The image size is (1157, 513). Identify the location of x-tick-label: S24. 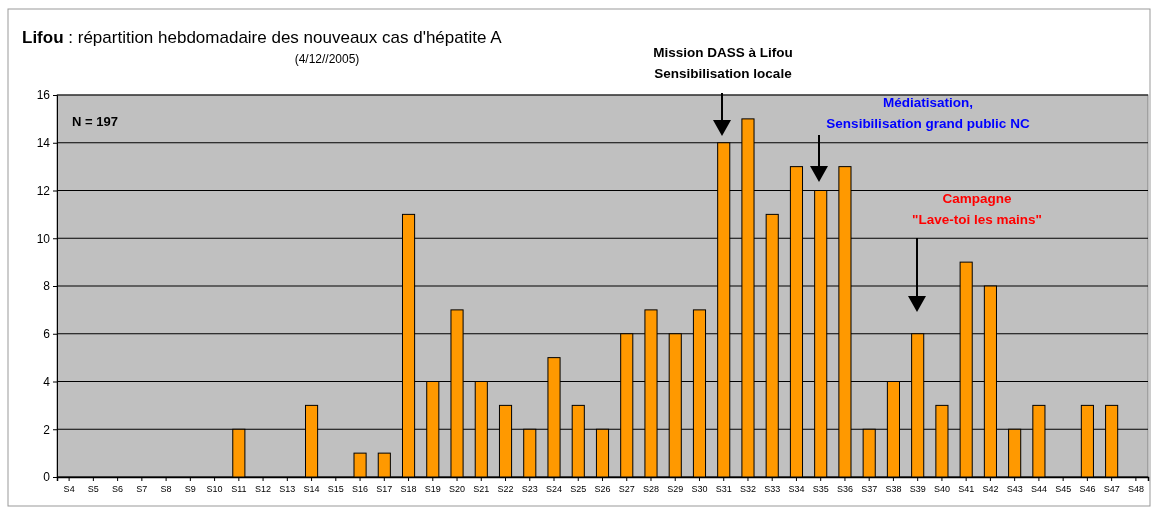
(554, 489).